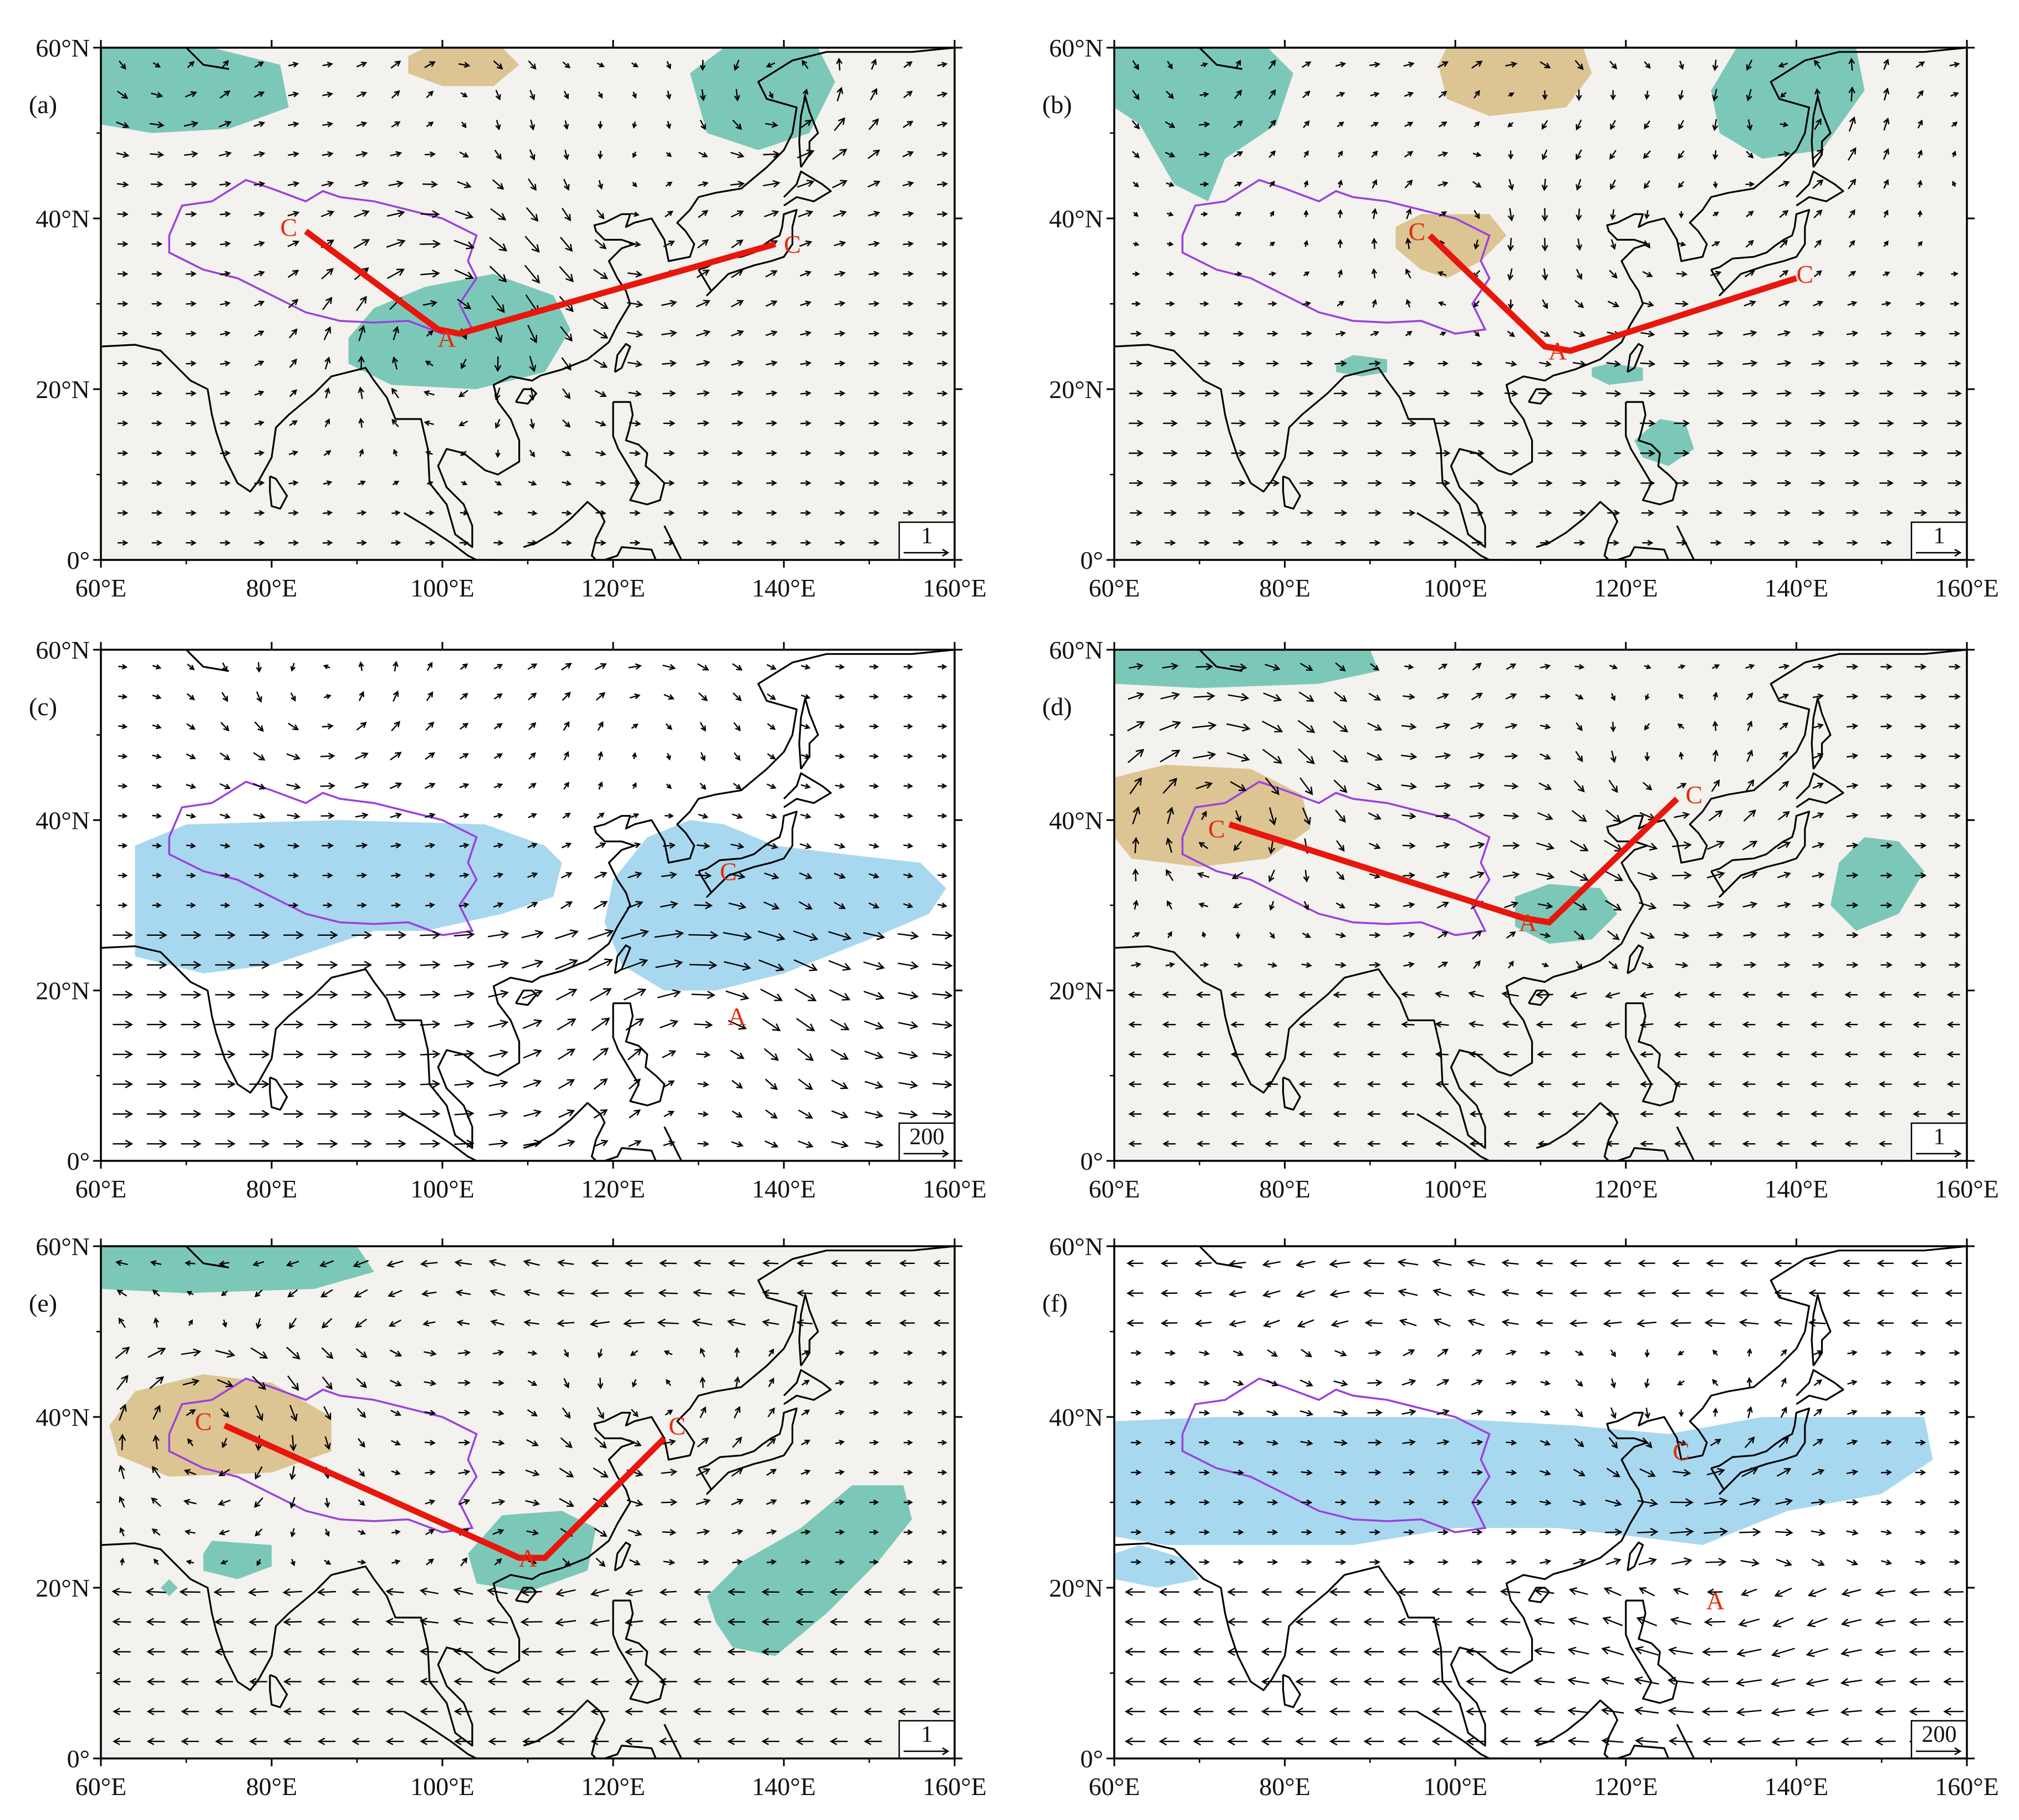 This screenshot has height=1820, width=2019. I want to click on reference-vector-arrow, so click(927, 552).